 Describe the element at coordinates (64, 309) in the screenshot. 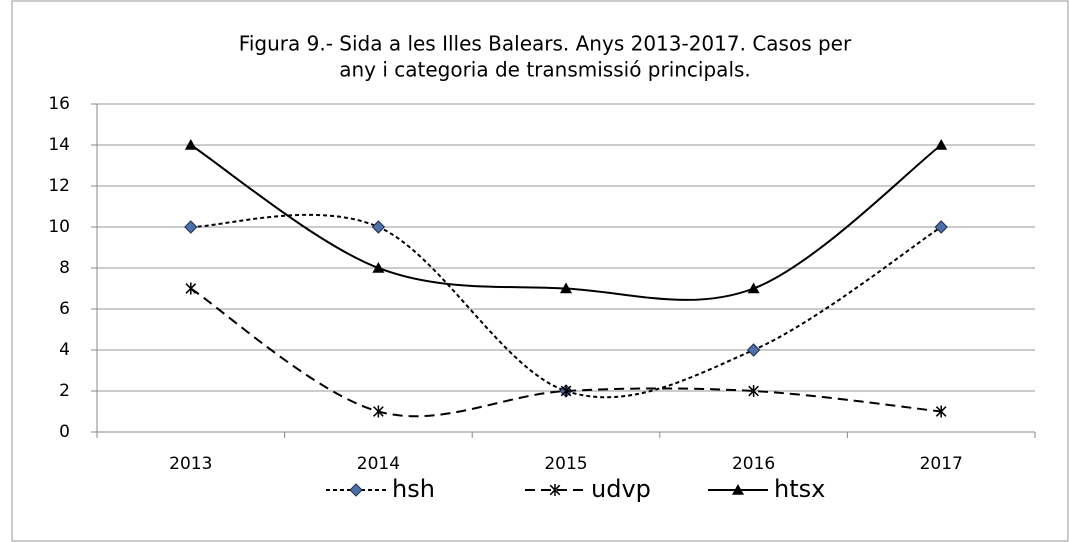

I see `y-tick-label: 6` at that location.